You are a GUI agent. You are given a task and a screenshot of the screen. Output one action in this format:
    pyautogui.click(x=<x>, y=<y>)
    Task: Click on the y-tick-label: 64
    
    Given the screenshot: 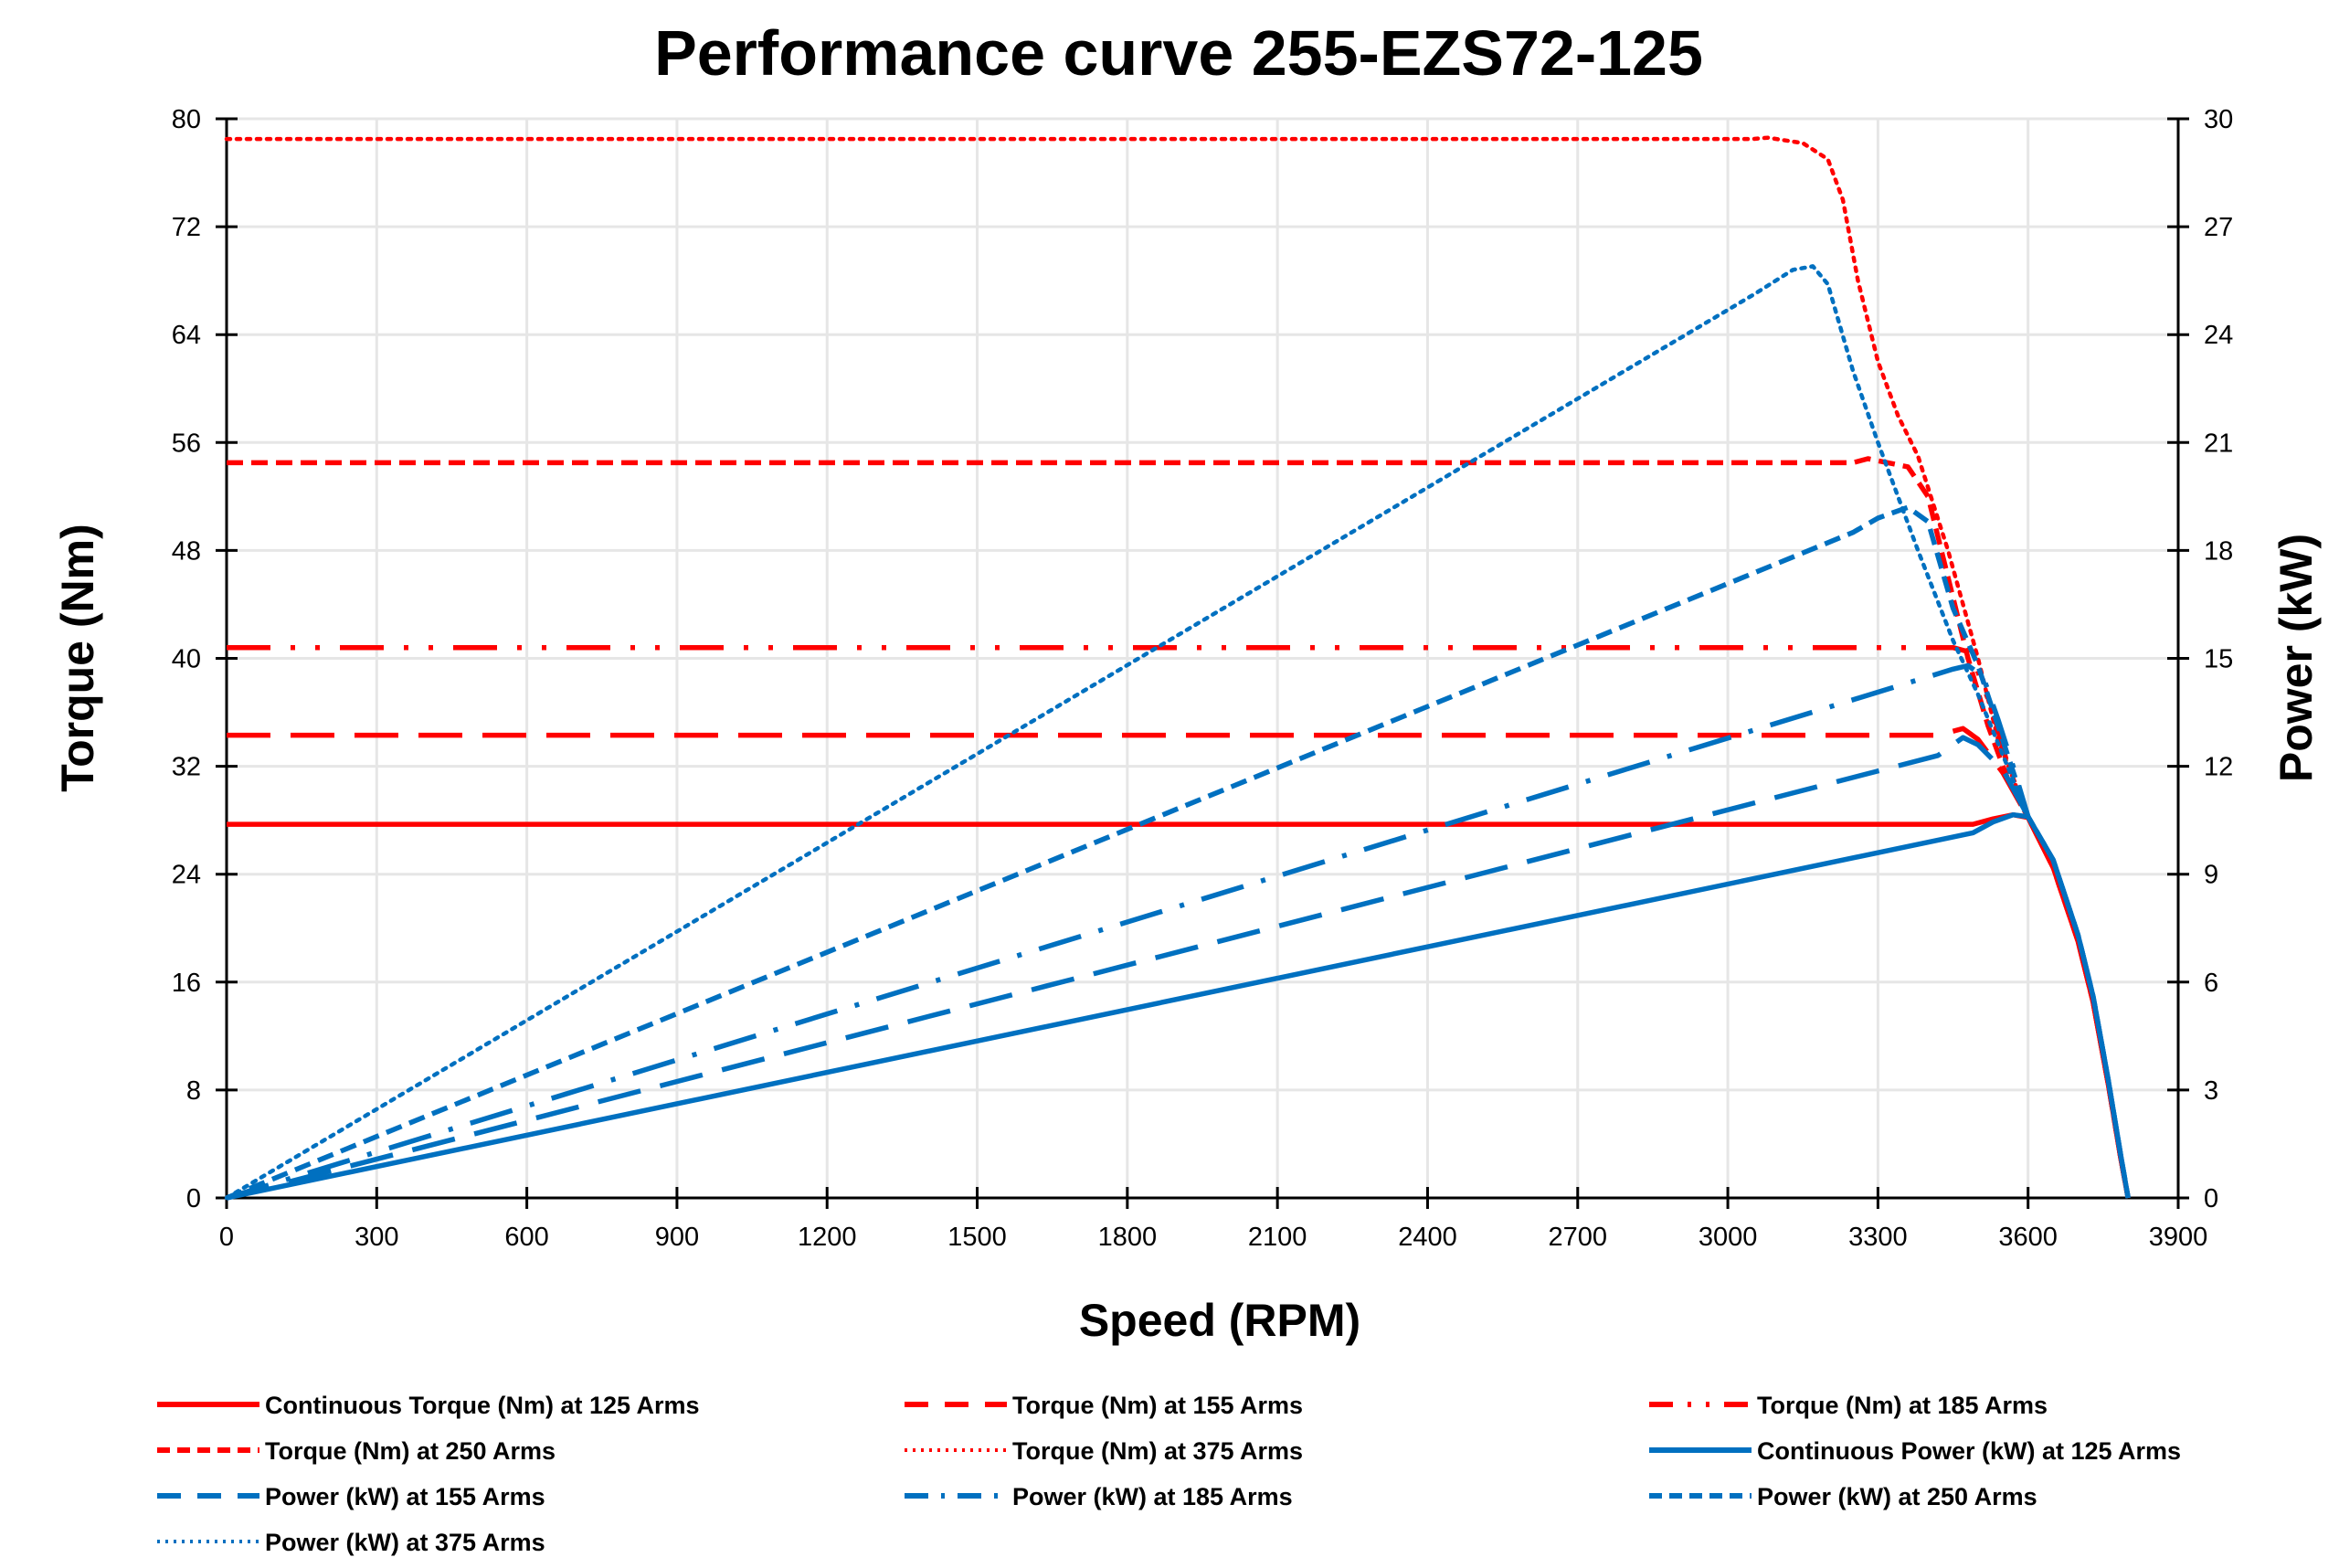 What is the action you would take?
    pyautogui.click(x=187, y=335)
    